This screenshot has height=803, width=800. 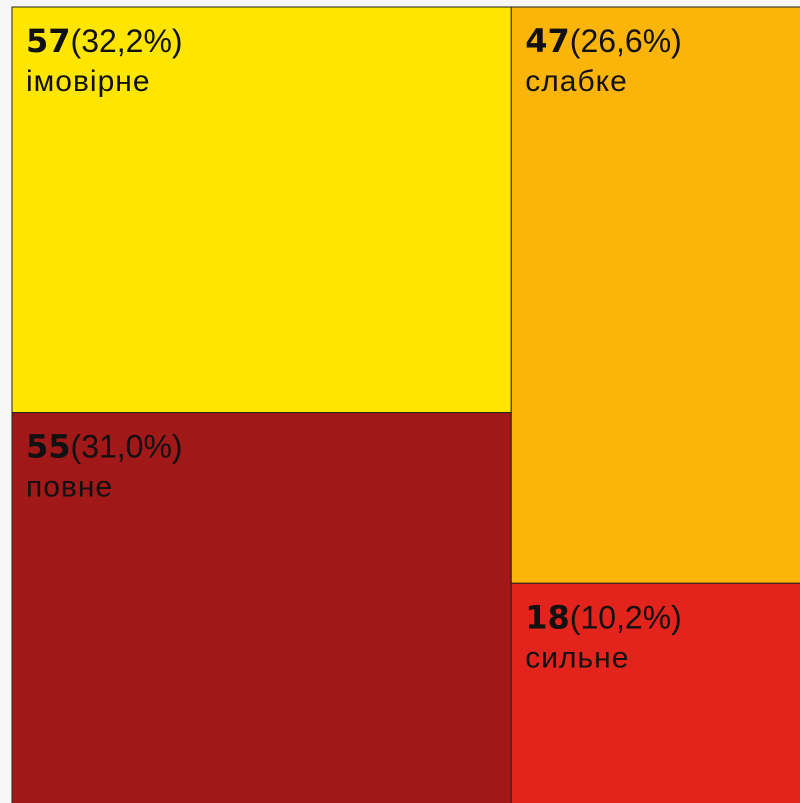 I want to click on tile-value: 55(31,0%), so click(x=104, y=447).